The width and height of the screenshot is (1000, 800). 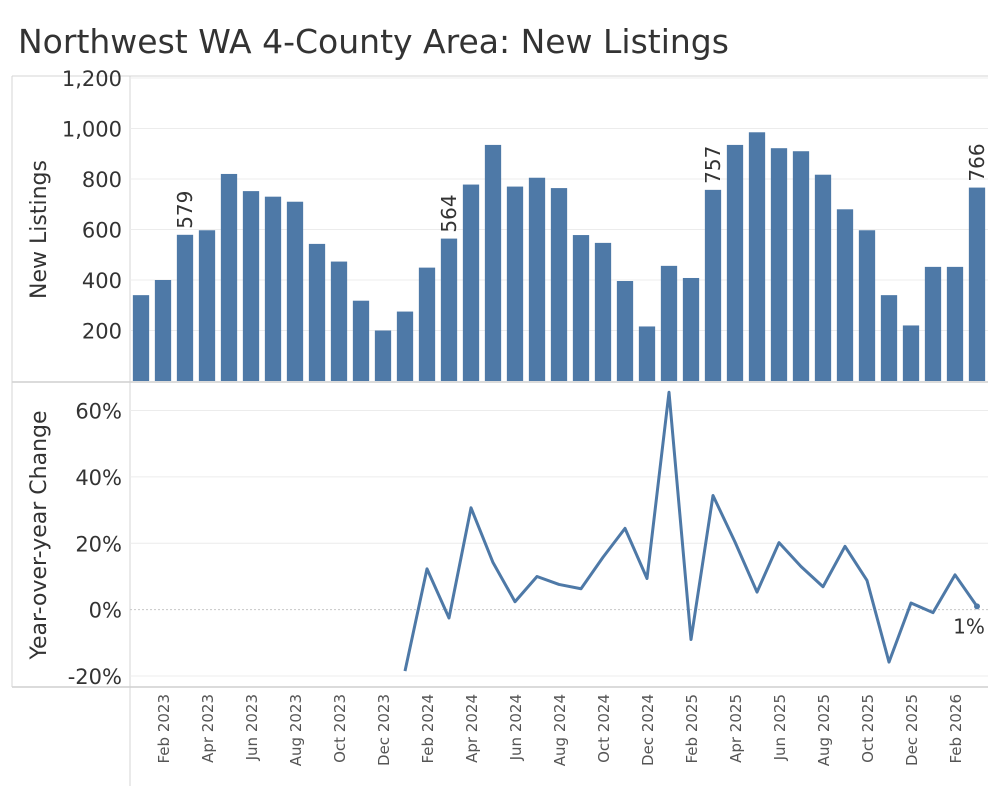 I want to click on x-tick-label: Feb 2023, so click(x=164, y=729).